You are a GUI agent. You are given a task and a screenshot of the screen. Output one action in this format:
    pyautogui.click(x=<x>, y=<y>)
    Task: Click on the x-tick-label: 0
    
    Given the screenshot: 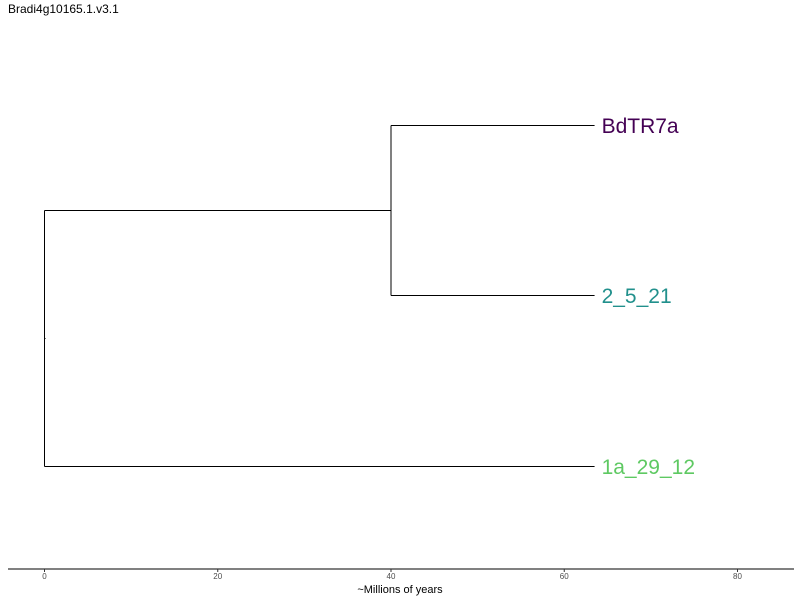 What is the action you would take?
    pyautogui.click(x=44, y=576)
    